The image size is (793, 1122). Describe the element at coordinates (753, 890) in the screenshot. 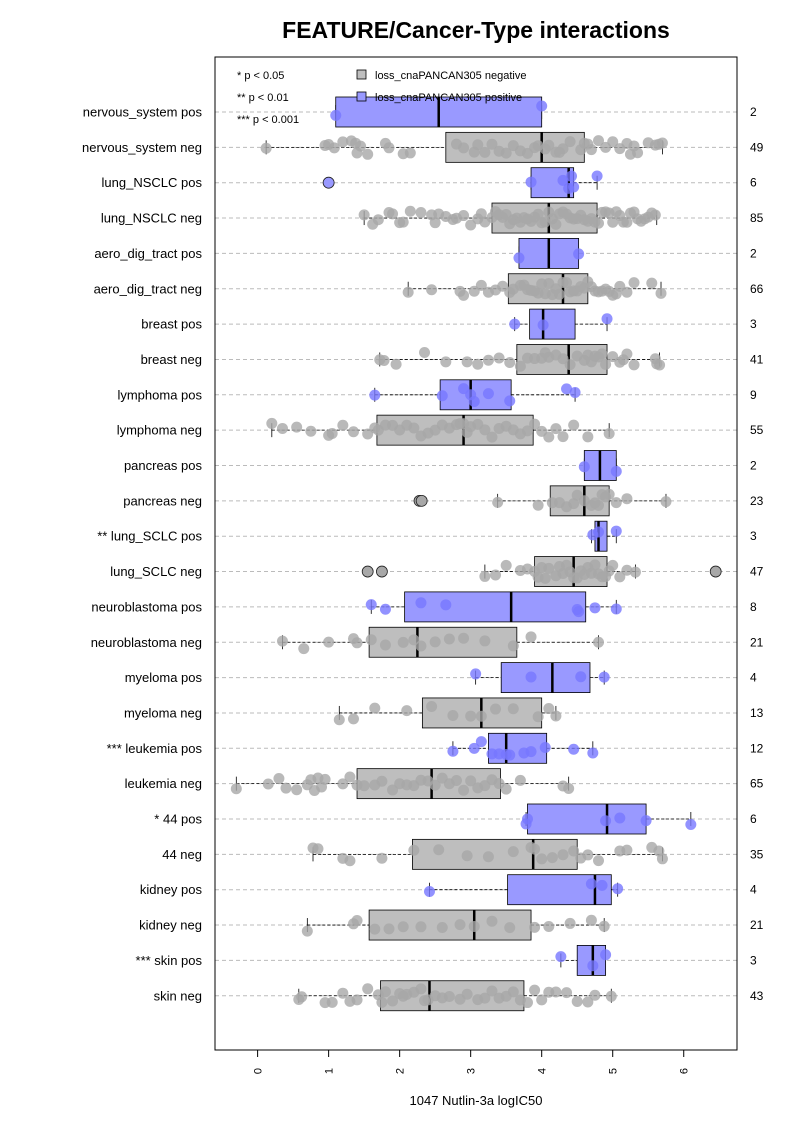

I see `sample-count: 4` at that location.